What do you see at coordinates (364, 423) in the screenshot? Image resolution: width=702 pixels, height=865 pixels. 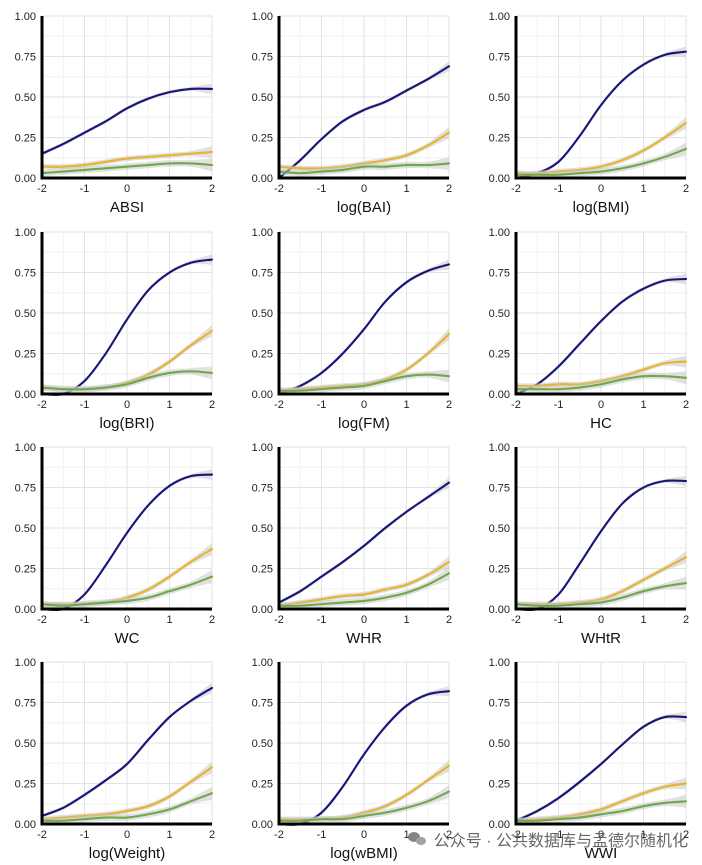 I see `x-axis-label: log(FM)` at bounding box center [364, 423].